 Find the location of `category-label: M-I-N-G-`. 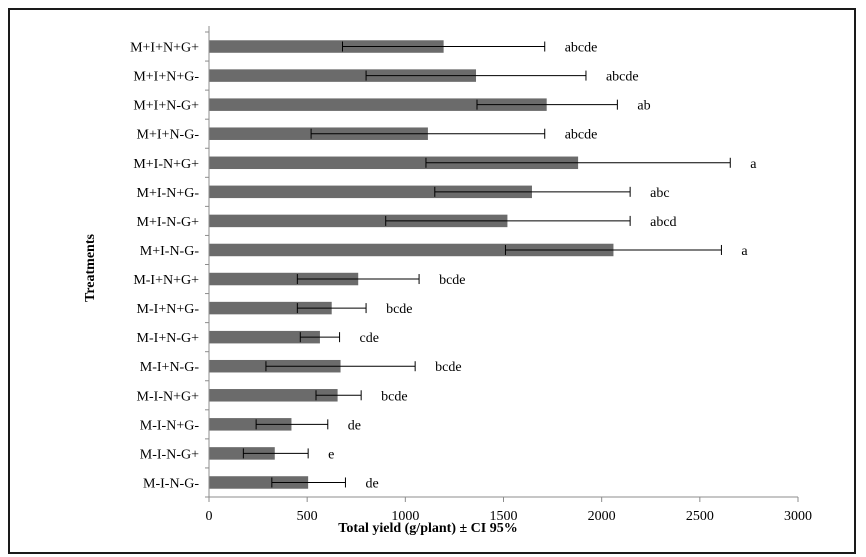

category-label: M-I-N-G- is located at coordinates (171, 483).